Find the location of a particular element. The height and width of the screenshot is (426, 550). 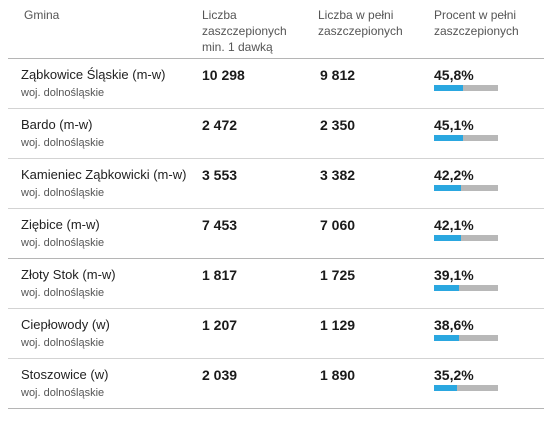

full-count: 9 812 is located at coordinates (338, 75).